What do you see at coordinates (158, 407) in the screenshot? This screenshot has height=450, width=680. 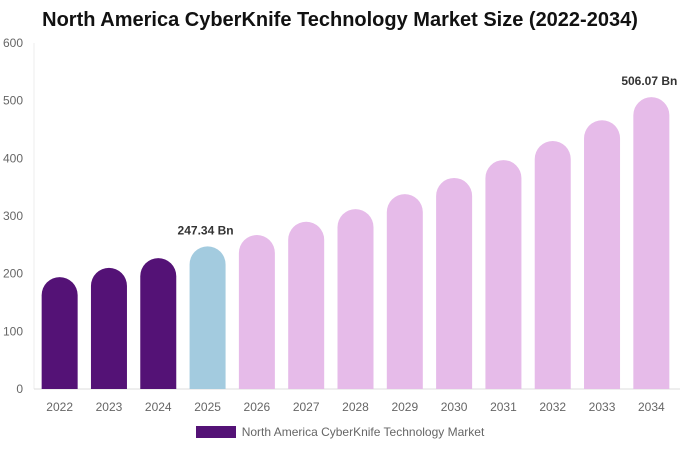 I see `x-tick-label: 2024` at bounding box center [158, 407].